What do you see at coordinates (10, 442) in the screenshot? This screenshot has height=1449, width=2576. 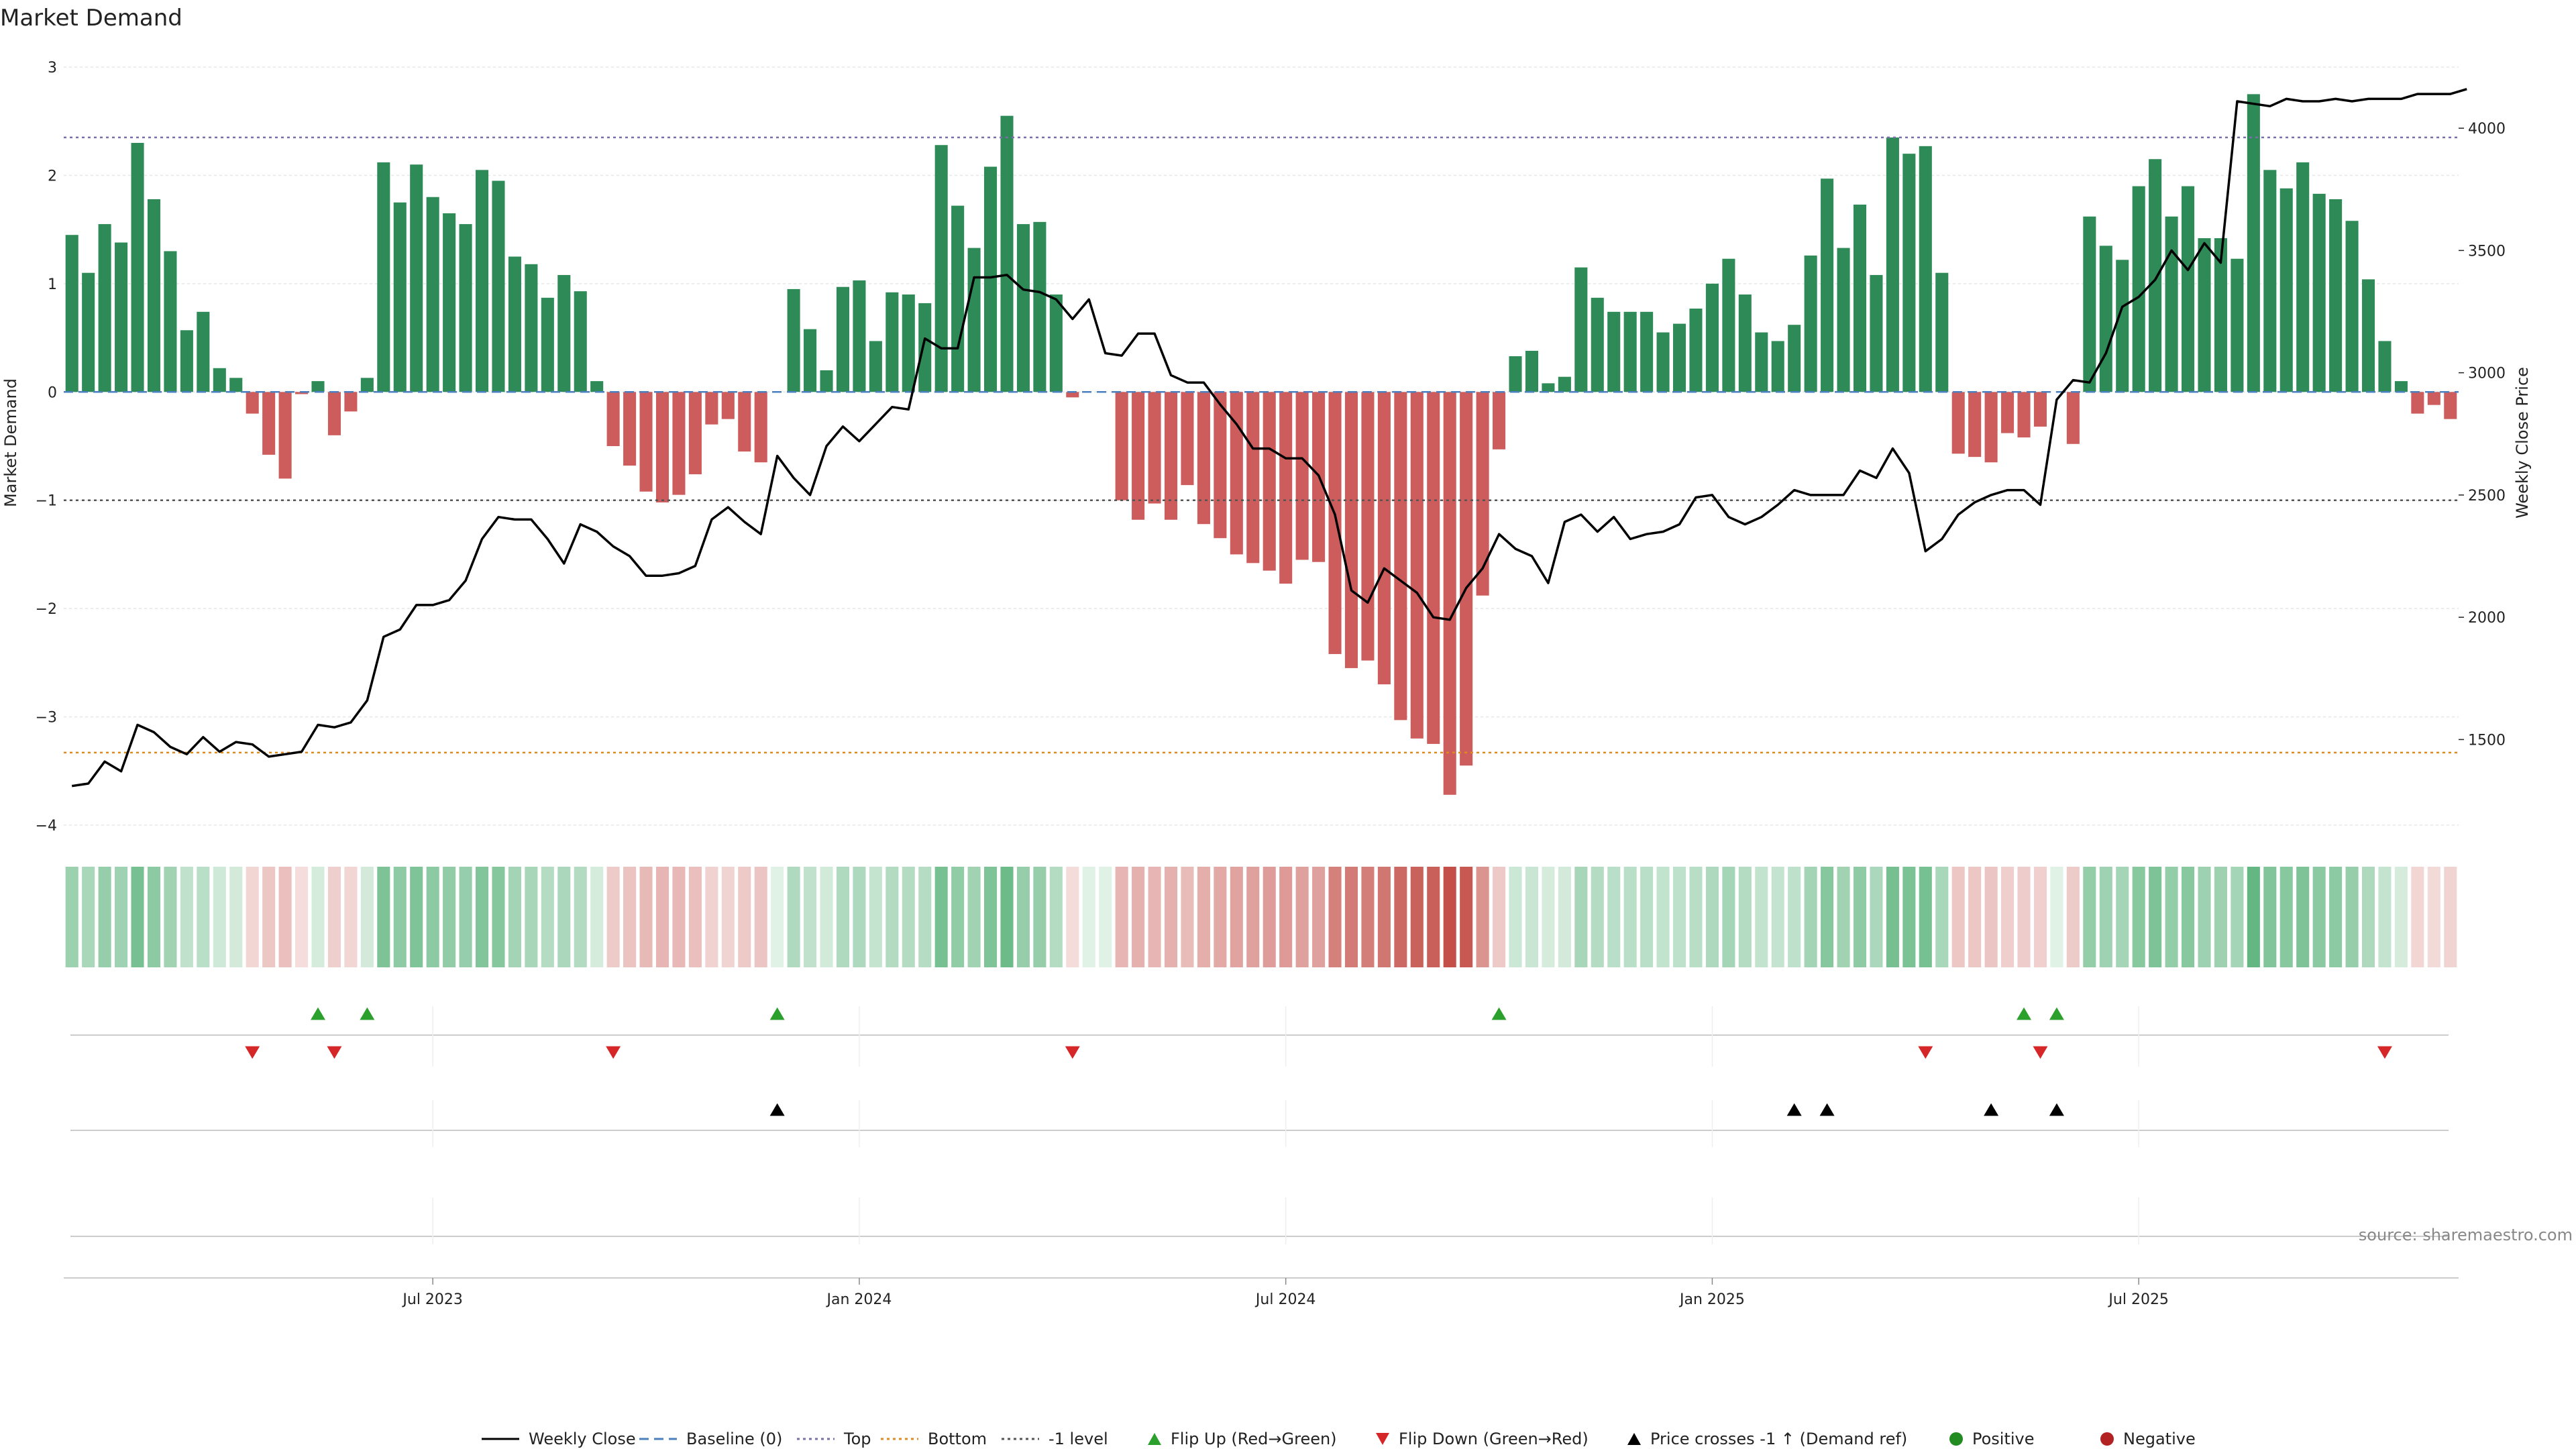 I see `y-axis-label: Market Demand` at bounding box center [10, 442].